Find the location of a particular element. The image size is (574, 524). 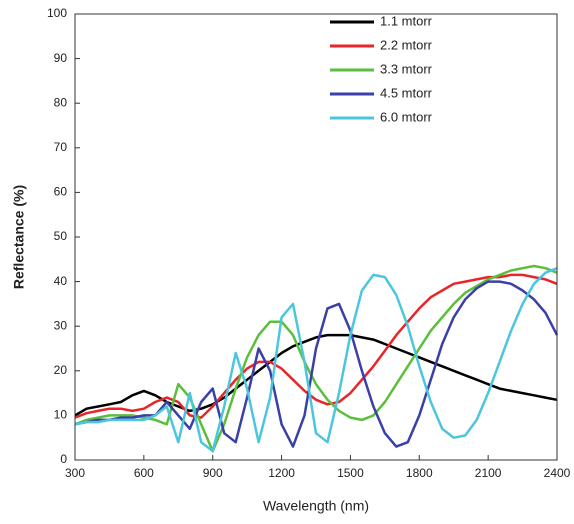

y-tick-label: 20 is located at coordinates (61, 370).